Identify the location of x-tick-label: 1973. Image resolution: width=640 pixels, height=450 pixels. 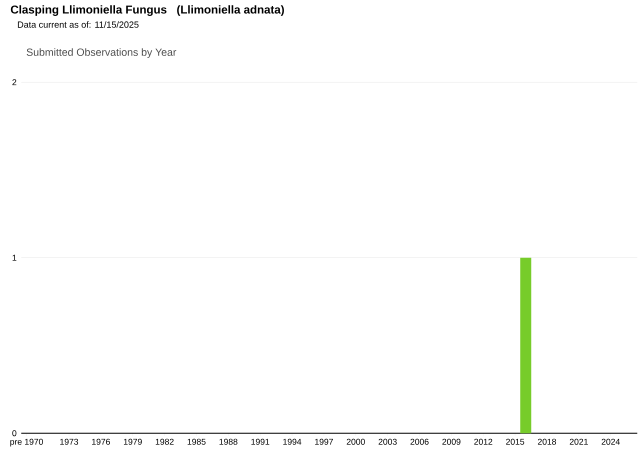
(69, 441).